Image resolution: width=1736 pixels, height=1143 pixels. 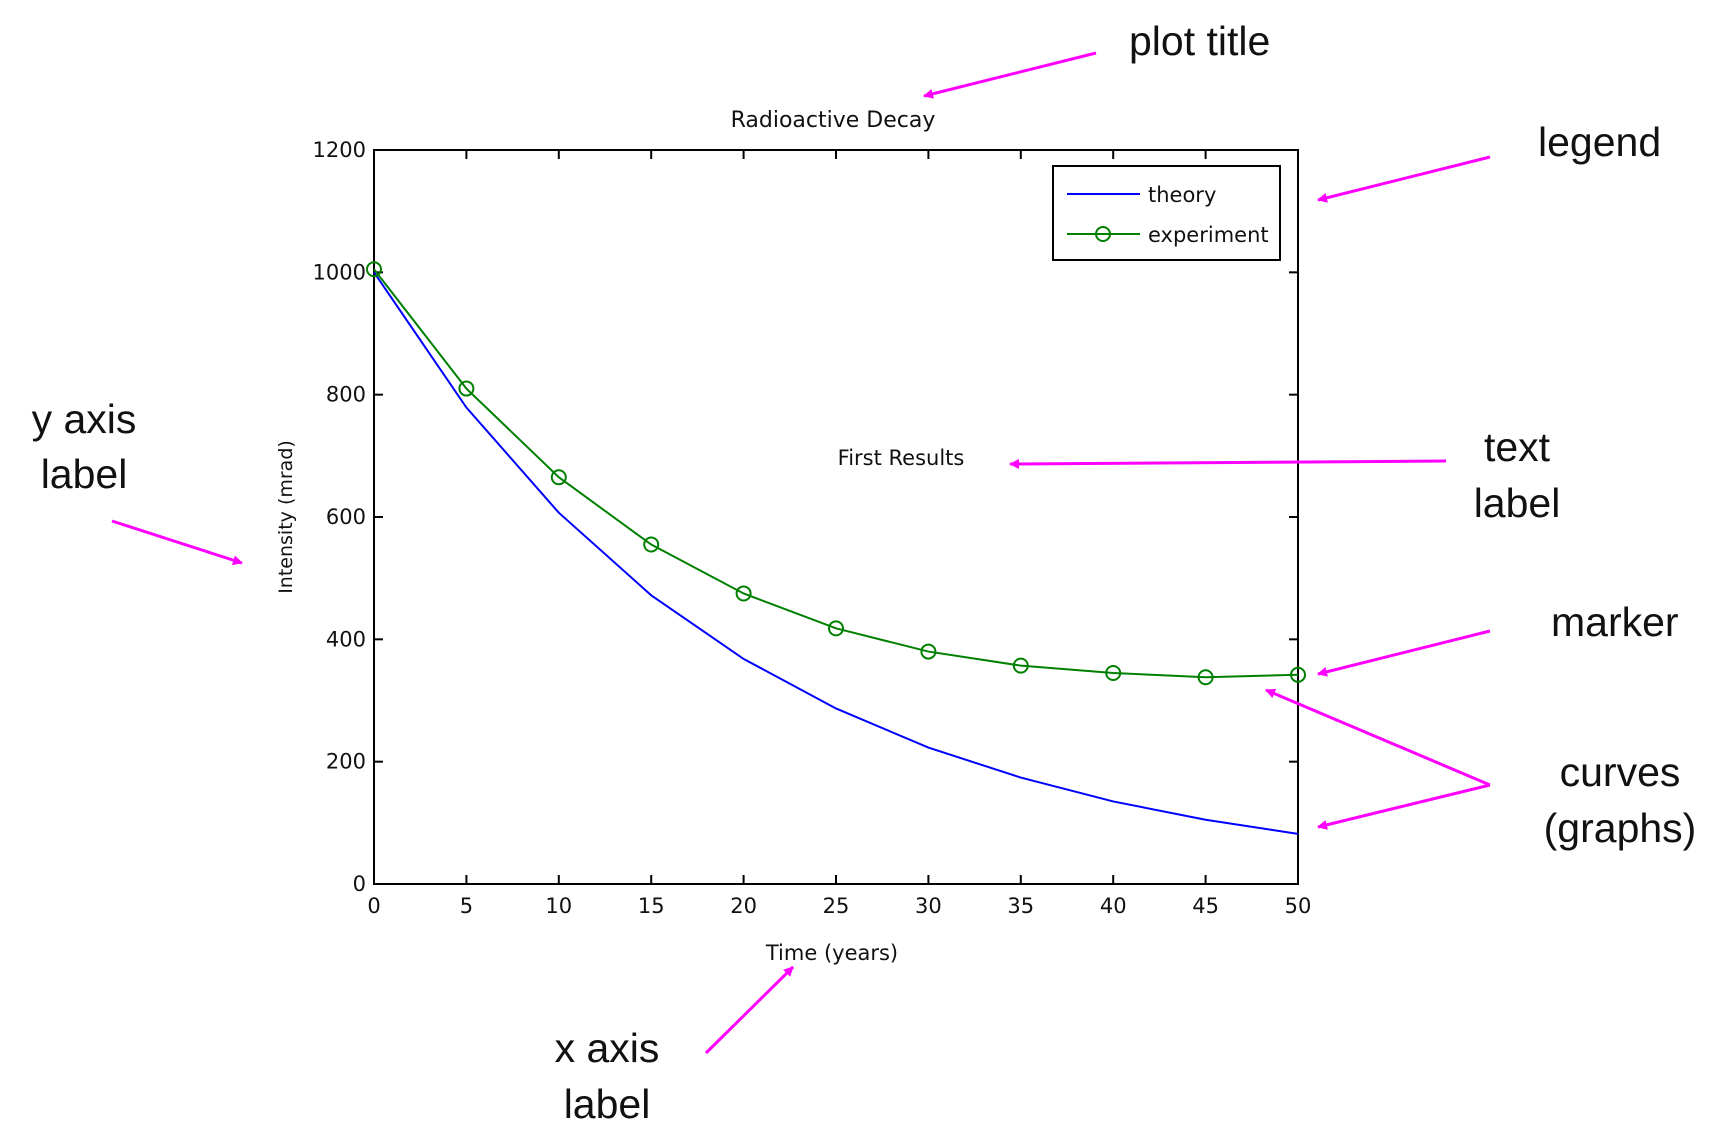 What do you see at coordinates (901, 458) in the screenshot?
I see `first-results-annotation: First Results` at bounding box center [901, 458].